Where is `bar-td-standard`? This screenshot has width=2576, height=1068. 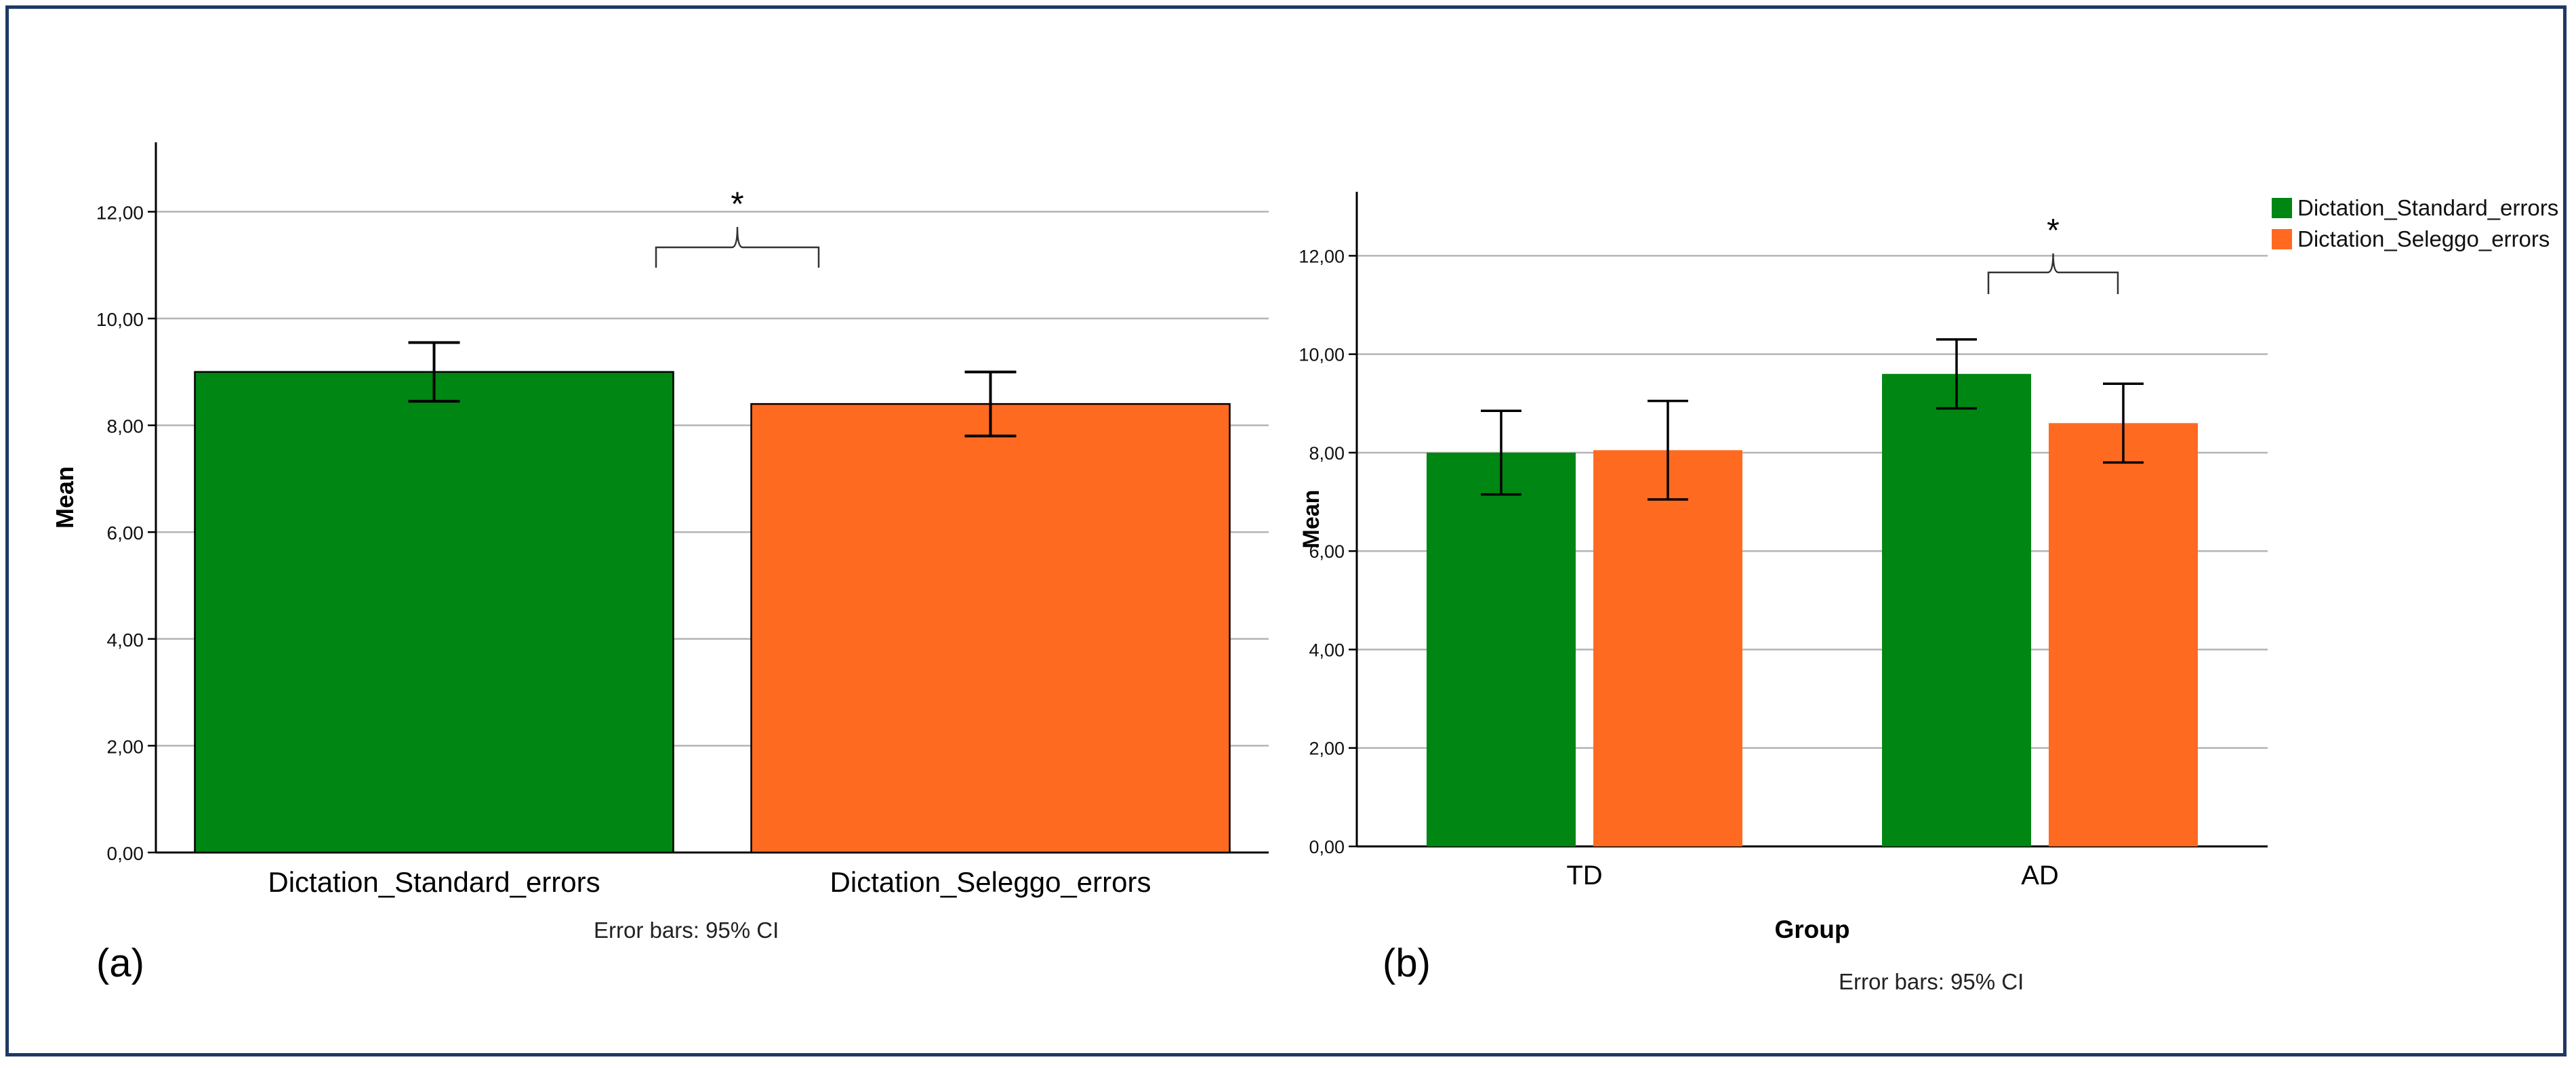 bar-td-standard is located at coordinates (1501, 649).